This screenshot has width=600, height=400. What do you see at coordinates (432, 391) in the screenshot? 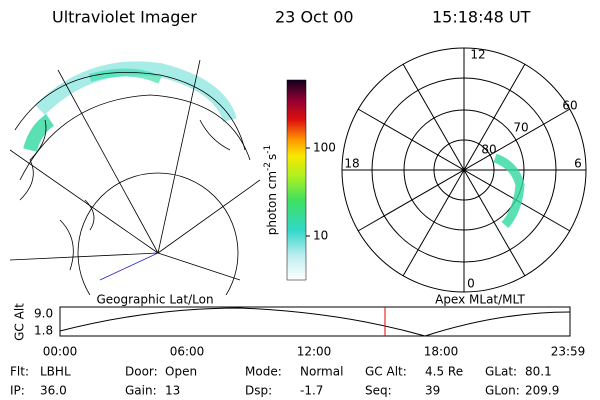
I see `field-value: 39` at bounding box center [432, 391].